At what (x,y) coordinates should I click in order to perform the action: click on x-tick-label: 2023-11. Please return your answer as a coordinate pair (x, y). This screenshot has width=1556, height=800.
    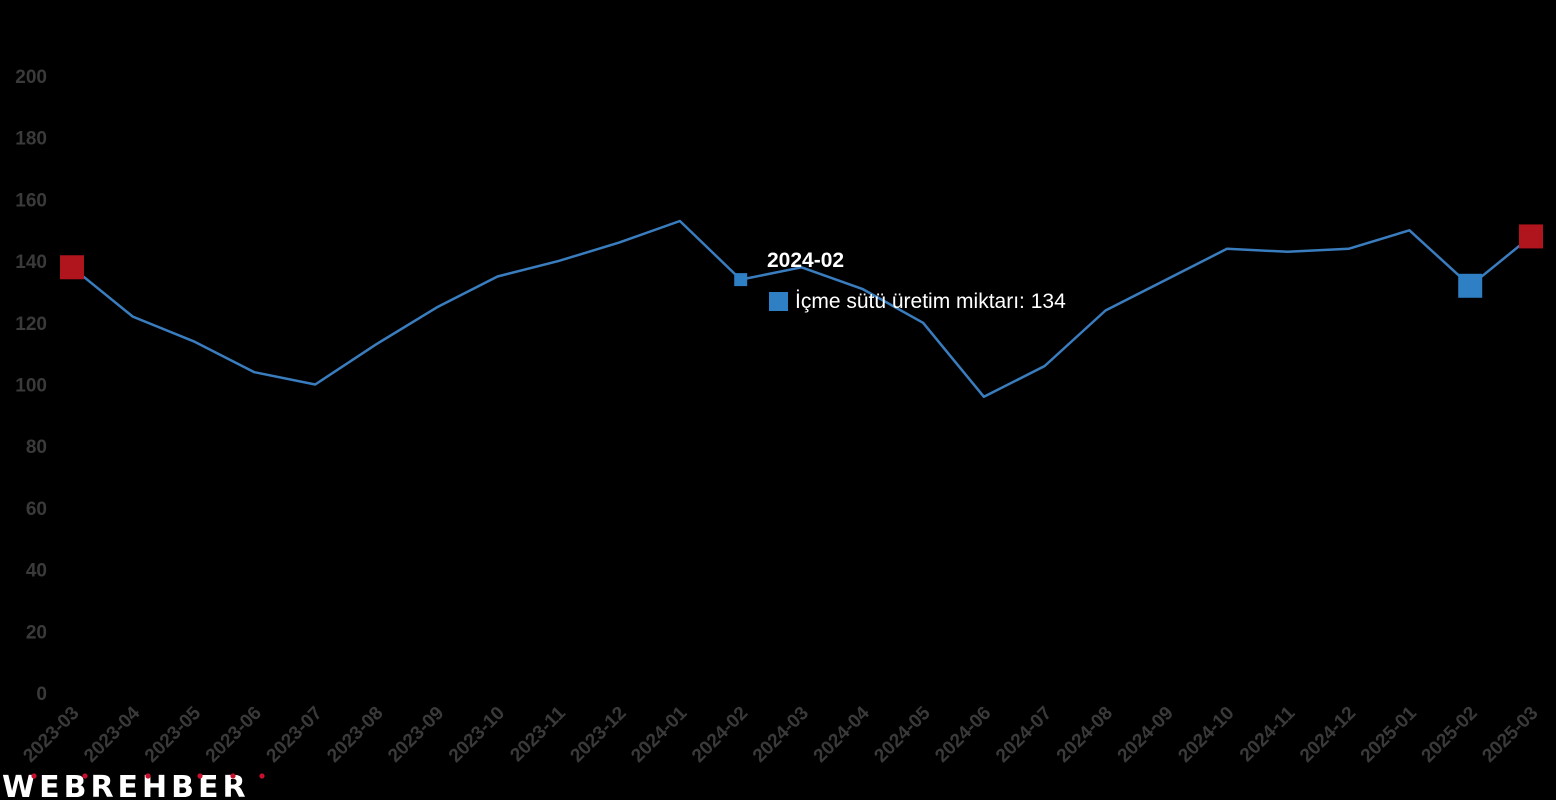
    Looking at the image, I should click on (538, 734).